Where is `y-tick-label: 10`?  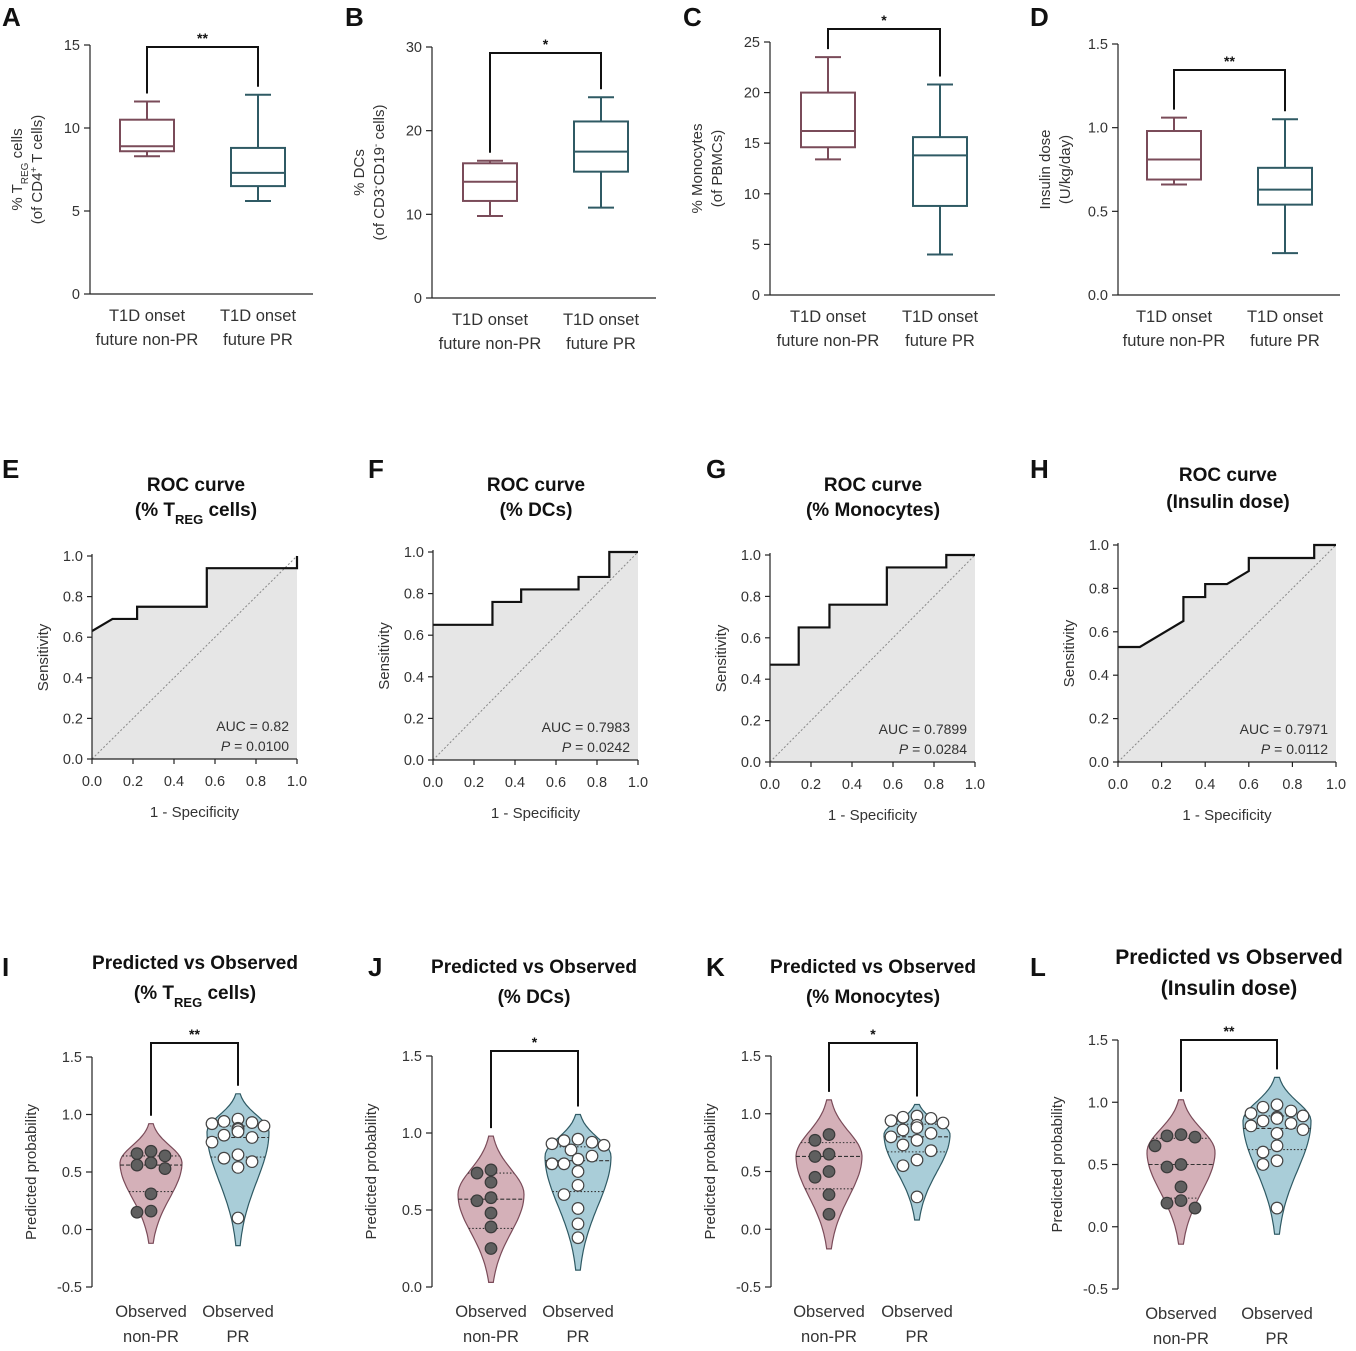 y-tick-label: 10 is located at coordinates (752, 195).